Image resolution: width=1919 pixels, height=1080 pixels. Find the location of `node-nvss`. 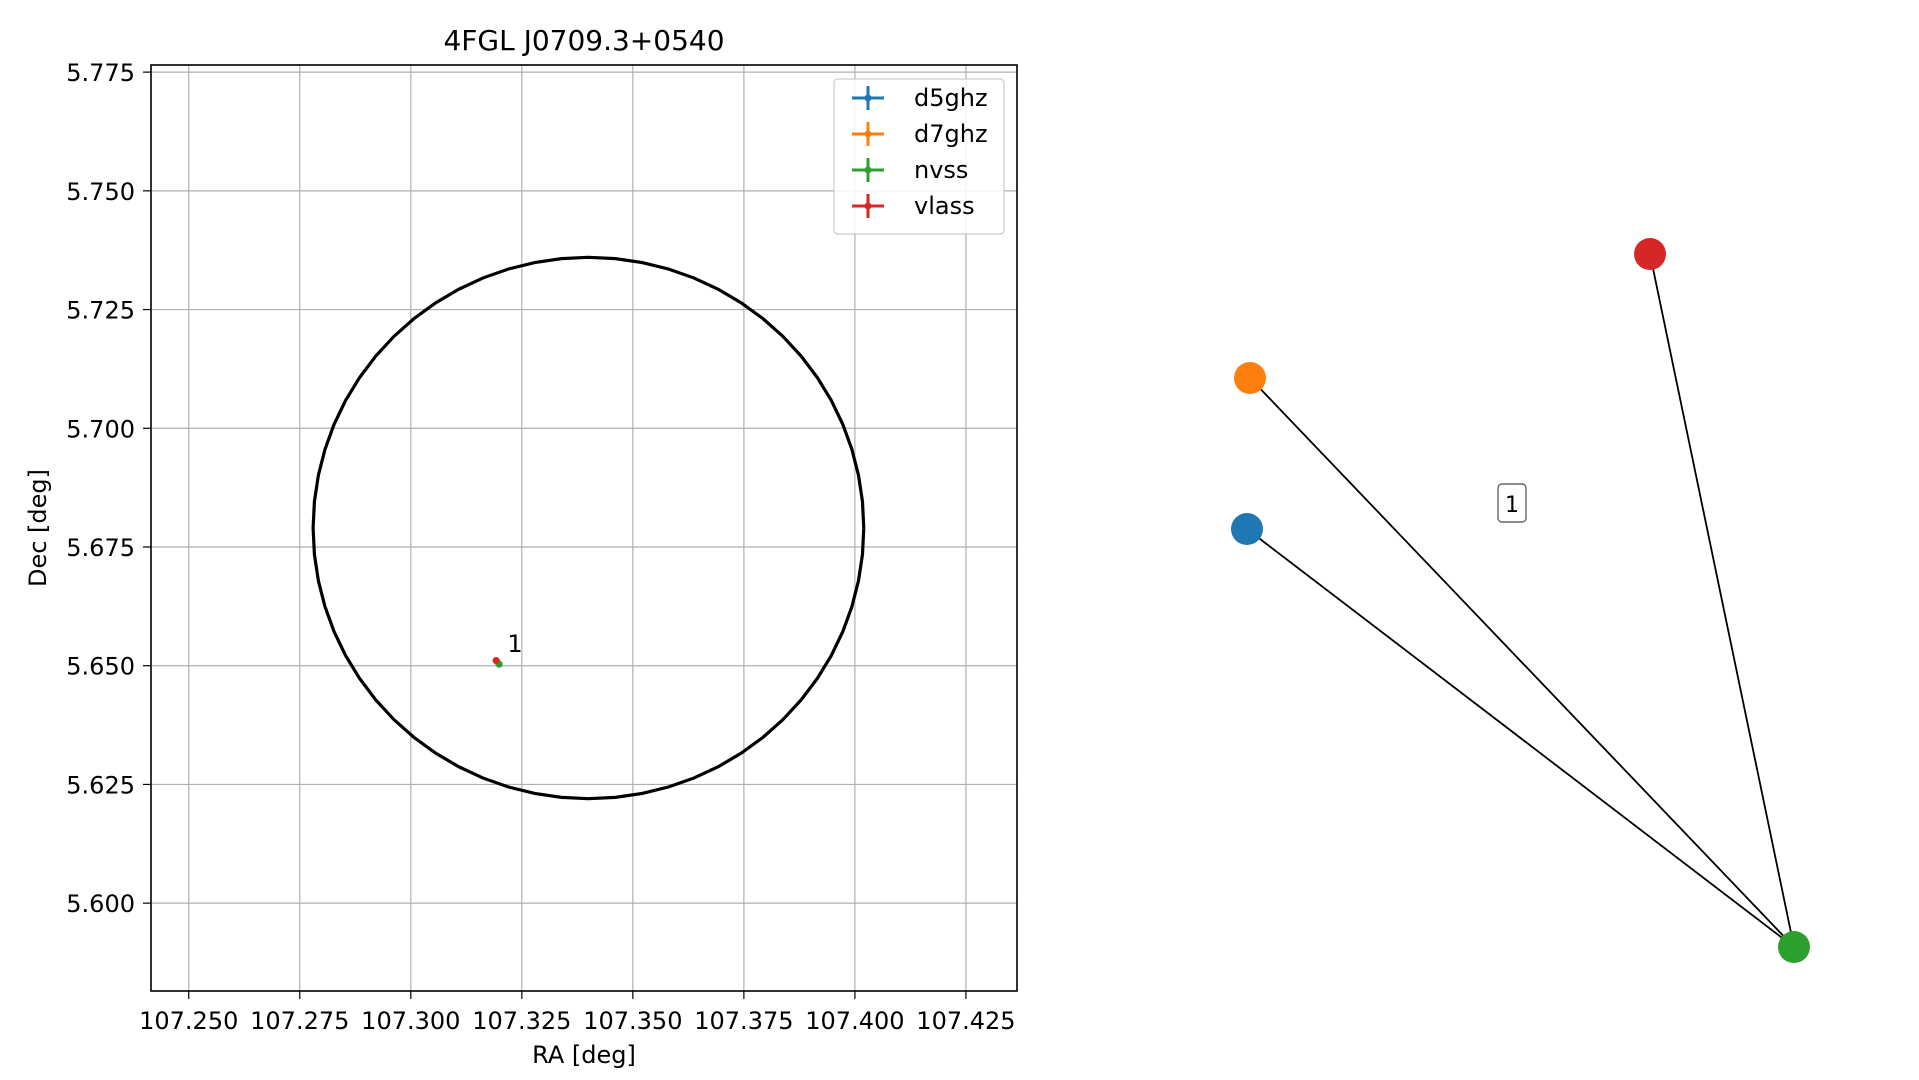

node-nvss is located at coordinates (1794, 947).